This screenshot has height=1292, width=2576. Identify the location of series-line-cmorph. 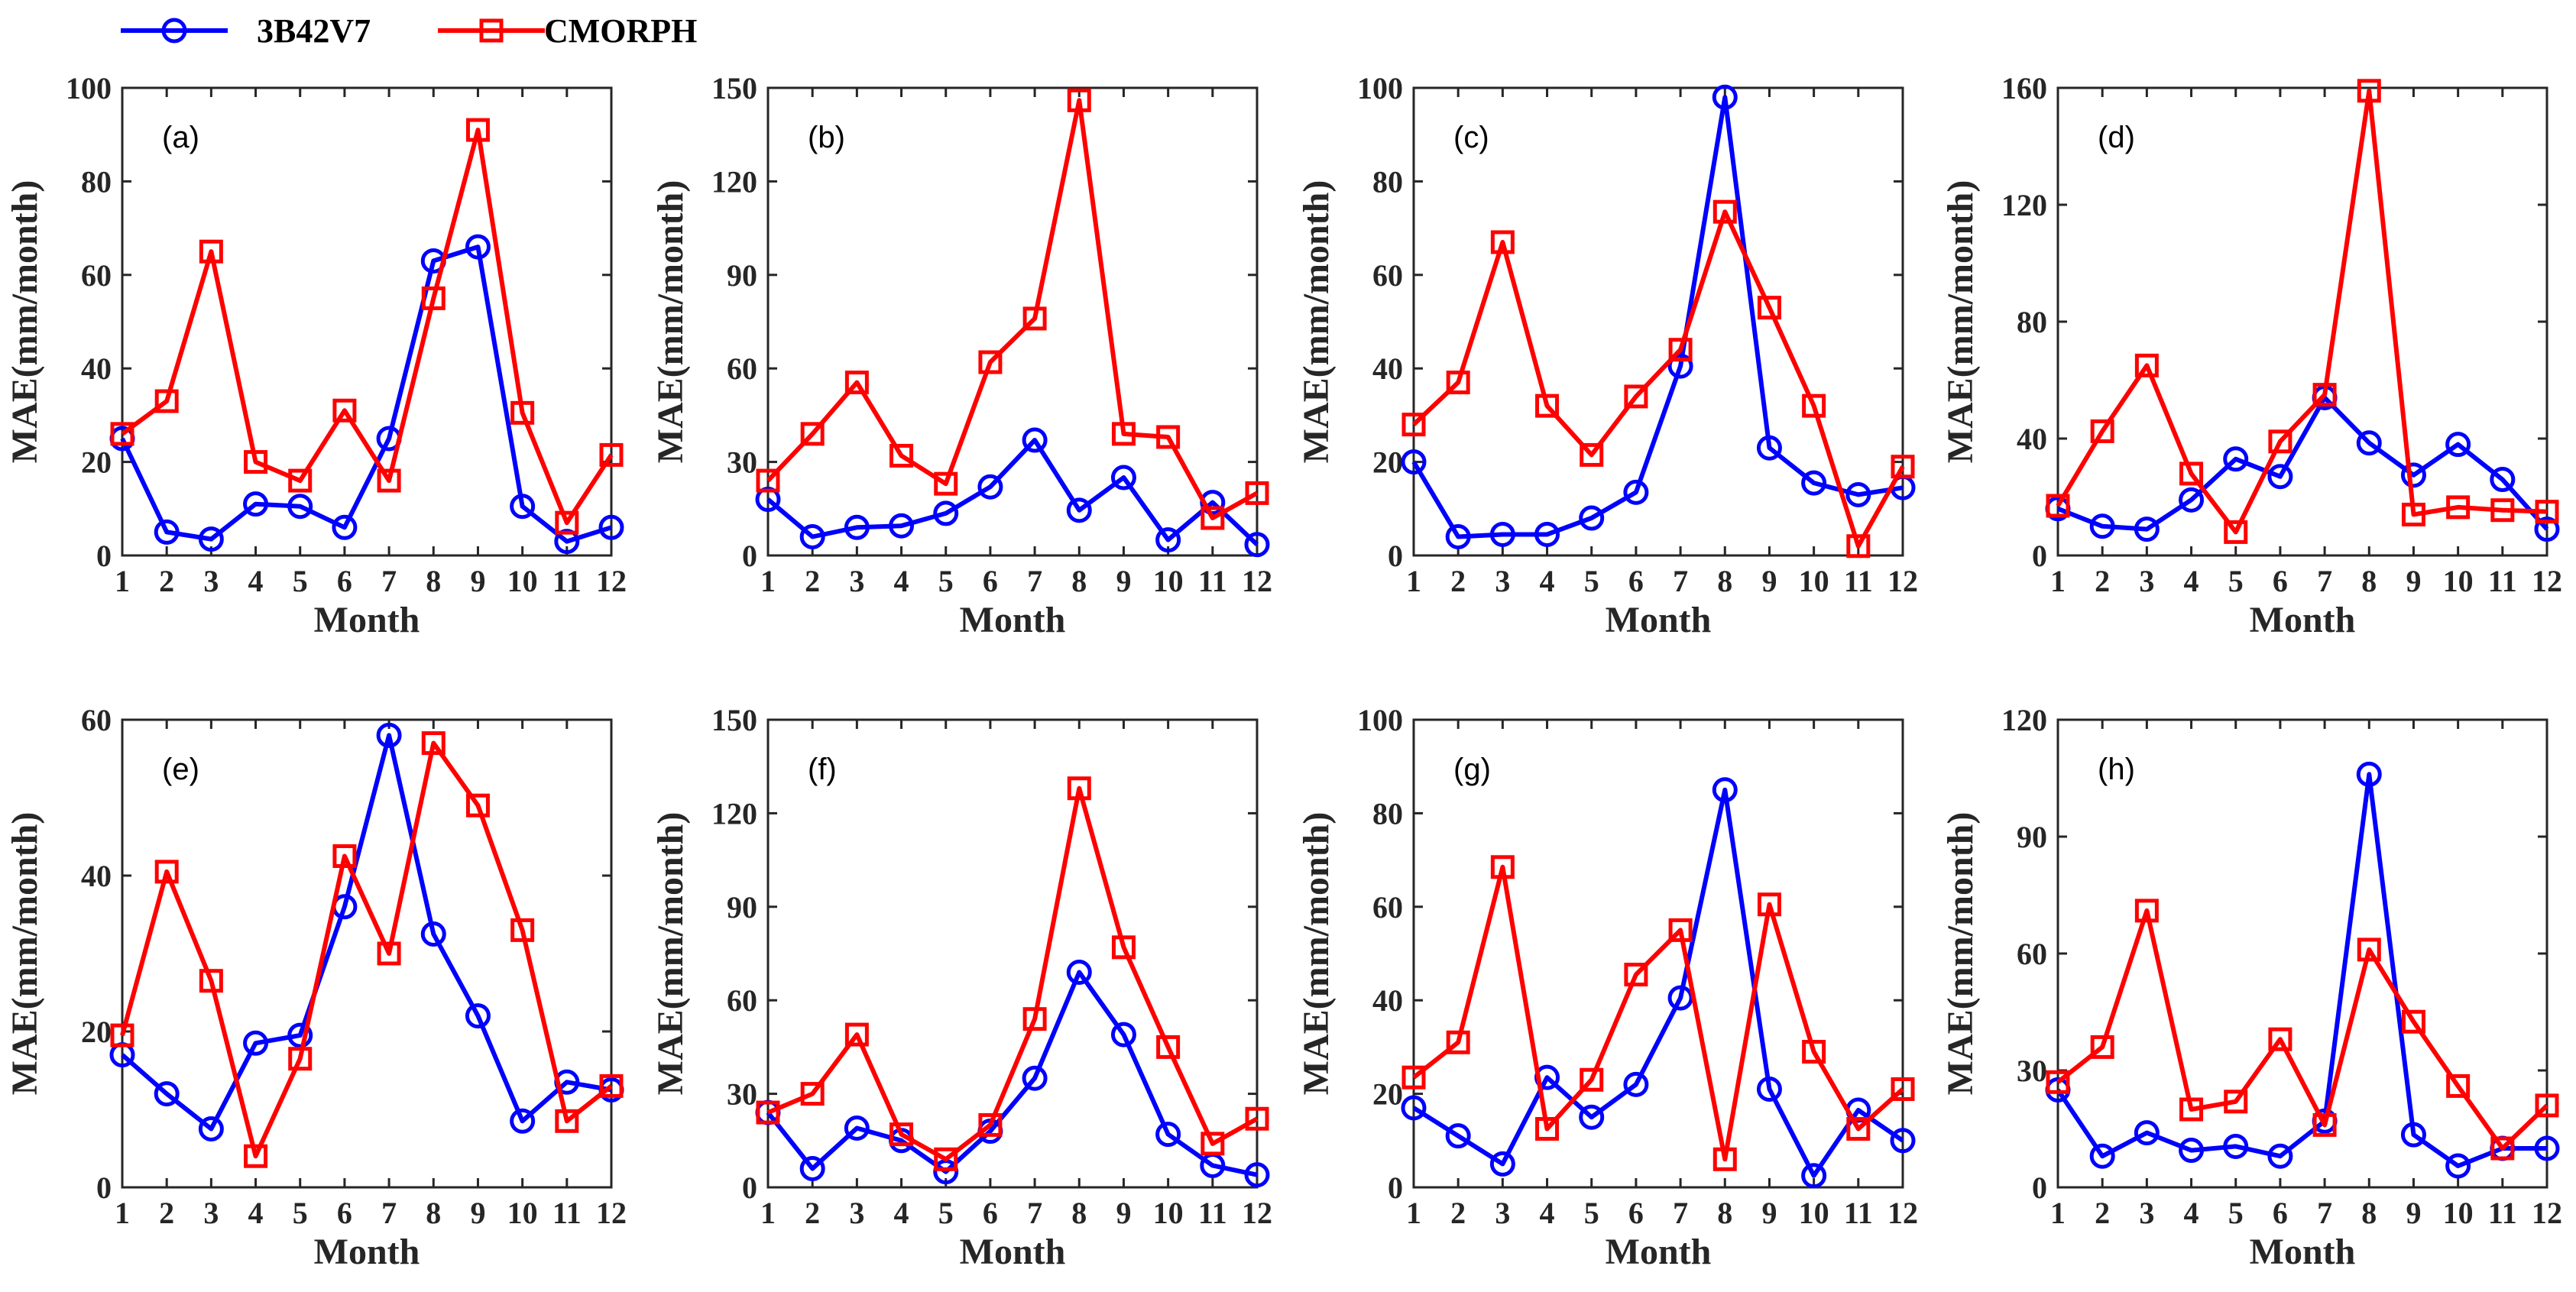
(367, 949).